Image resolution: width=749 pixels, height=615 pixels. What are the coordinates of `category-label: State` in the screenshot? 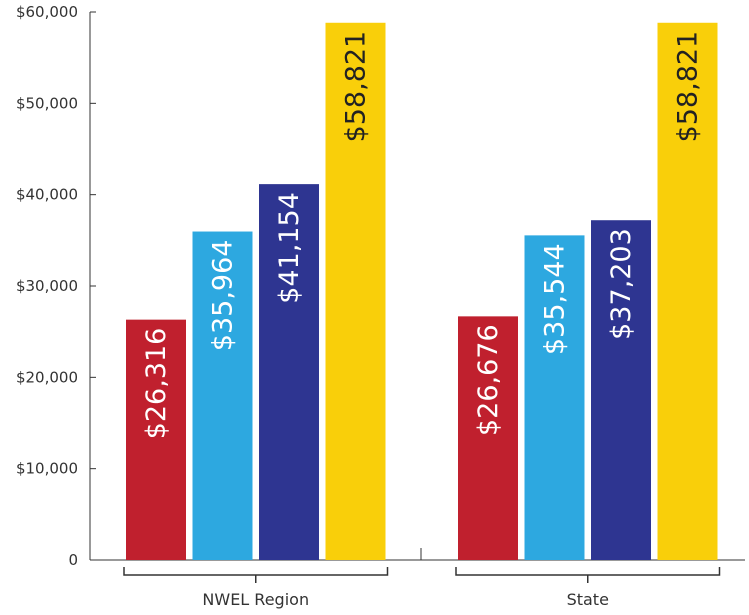 It's located at (588, 599).